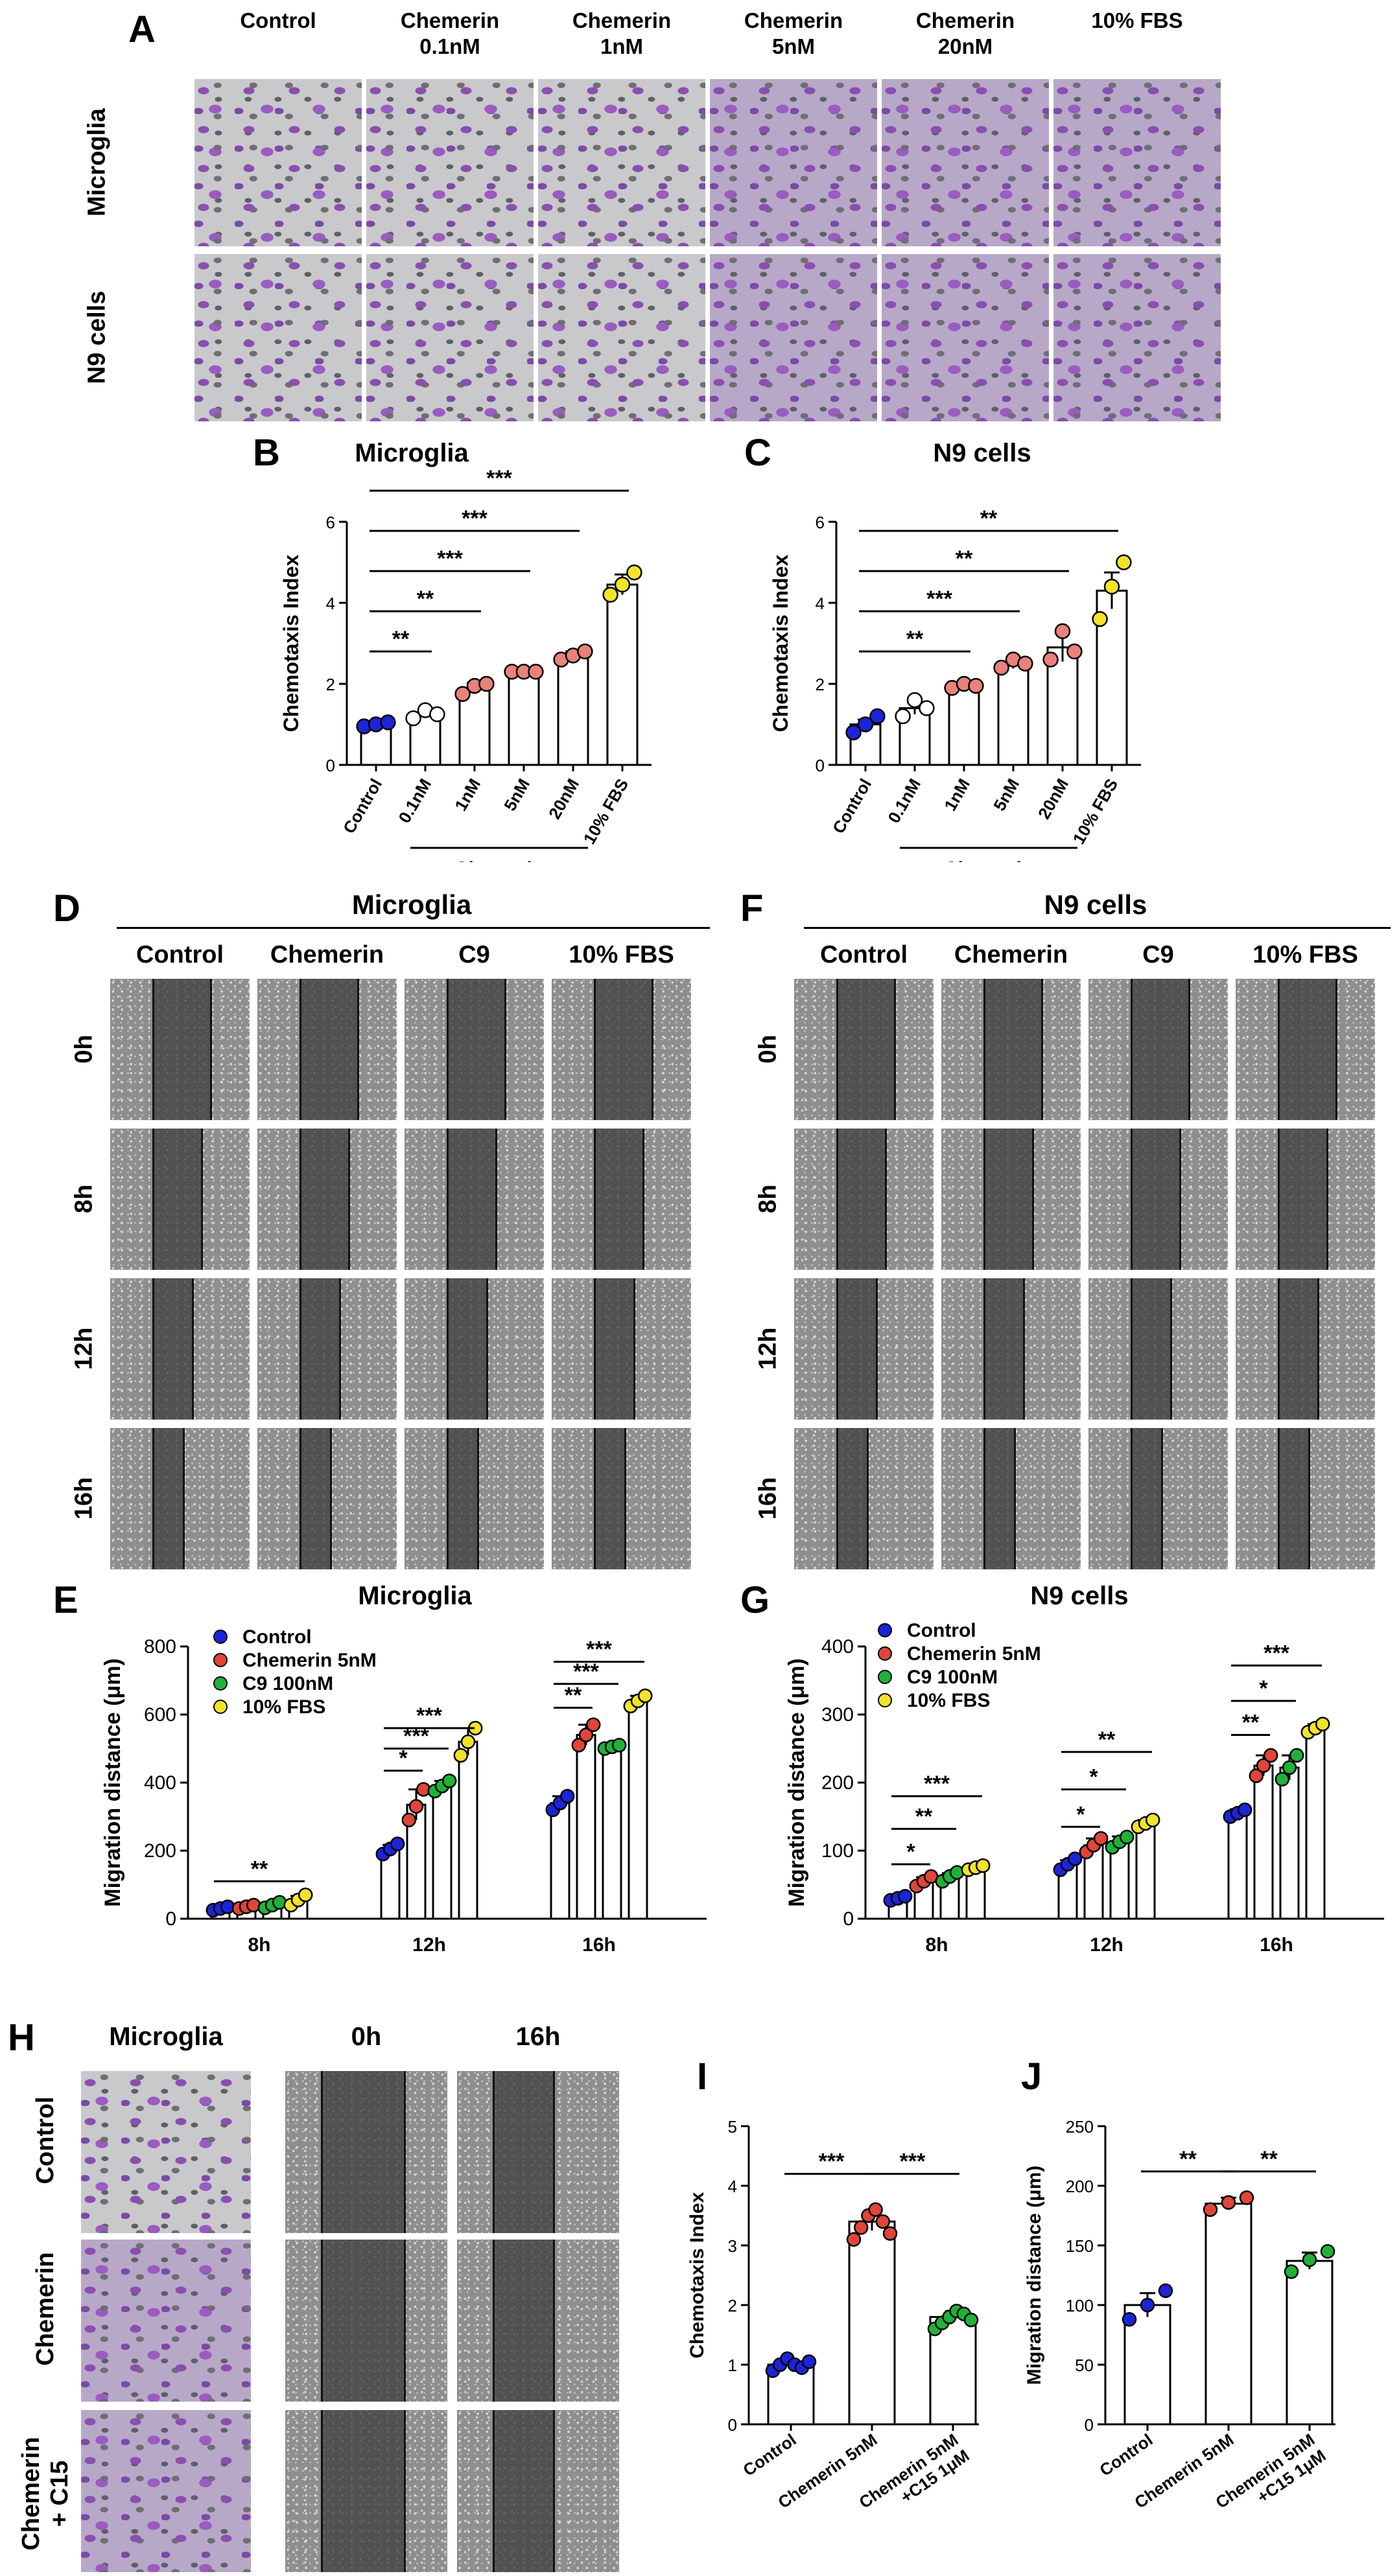  Describe the element at coordinates (524, 2491) in the screenshot. I see `panel-h-wound-chemerin-c15-16h` at that location.